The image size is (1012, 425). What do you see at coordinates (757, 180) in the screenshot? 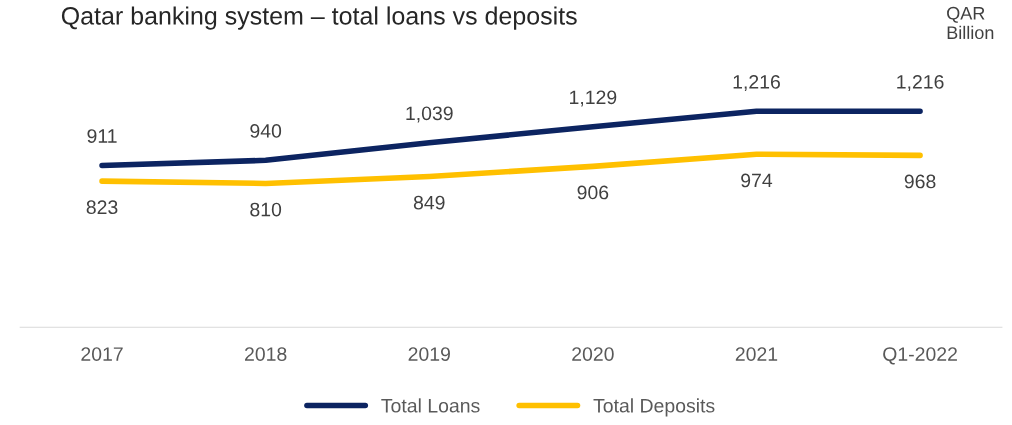
I see `data-label: 974` at bounding box center [757, 180].